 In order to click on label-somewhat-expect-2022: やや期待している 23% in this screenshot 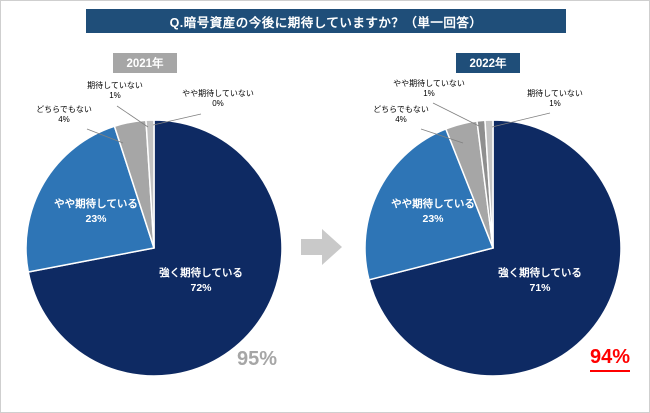, I will do `click(433, 212)`.